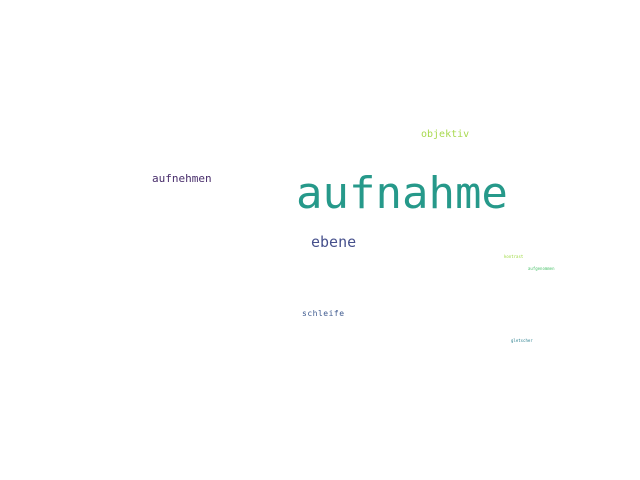 The height and width of the screenshot is (480, 640). I want to click on word-objektiv: objektiv, so click(445, 134).